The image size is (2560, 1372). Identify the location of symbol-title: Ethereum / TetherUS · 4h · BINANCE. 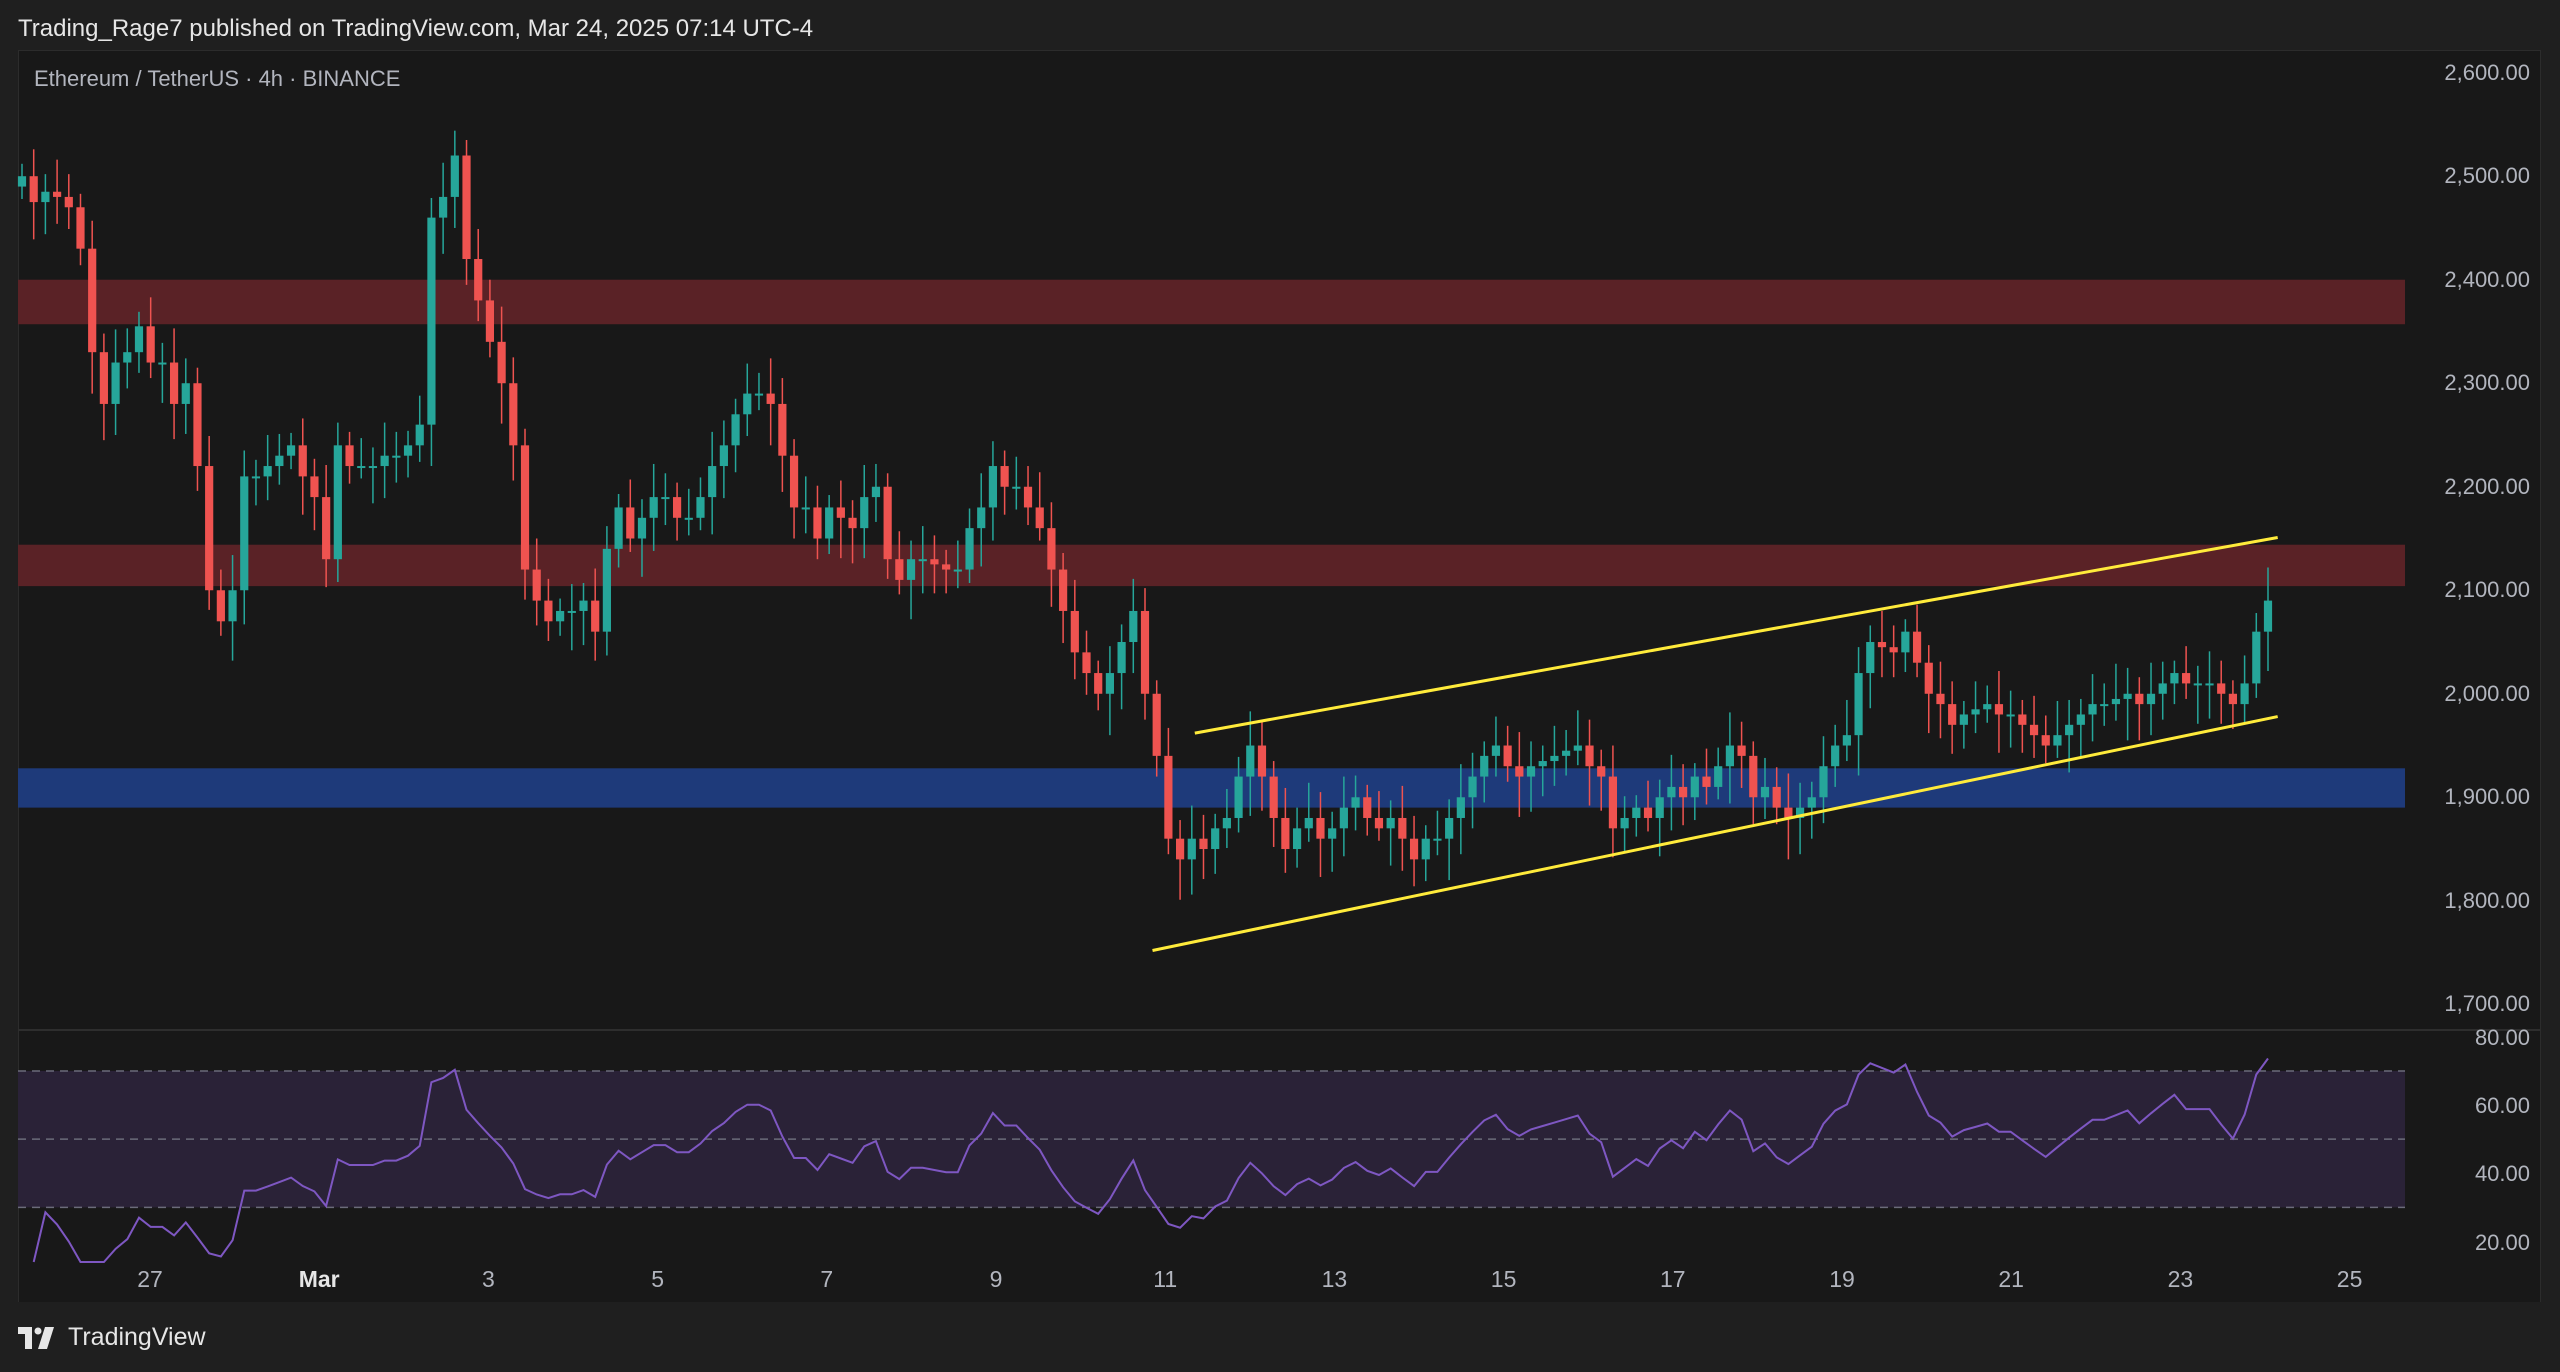
(217, 78).